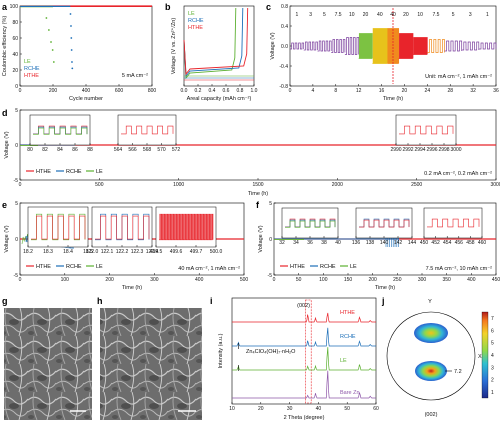 Image resolution: width=500 pixels, height=424 pixels. Describe the element at coordinates (470, 243) in the screenshot. I see `x-tick-label: 458` at that location.